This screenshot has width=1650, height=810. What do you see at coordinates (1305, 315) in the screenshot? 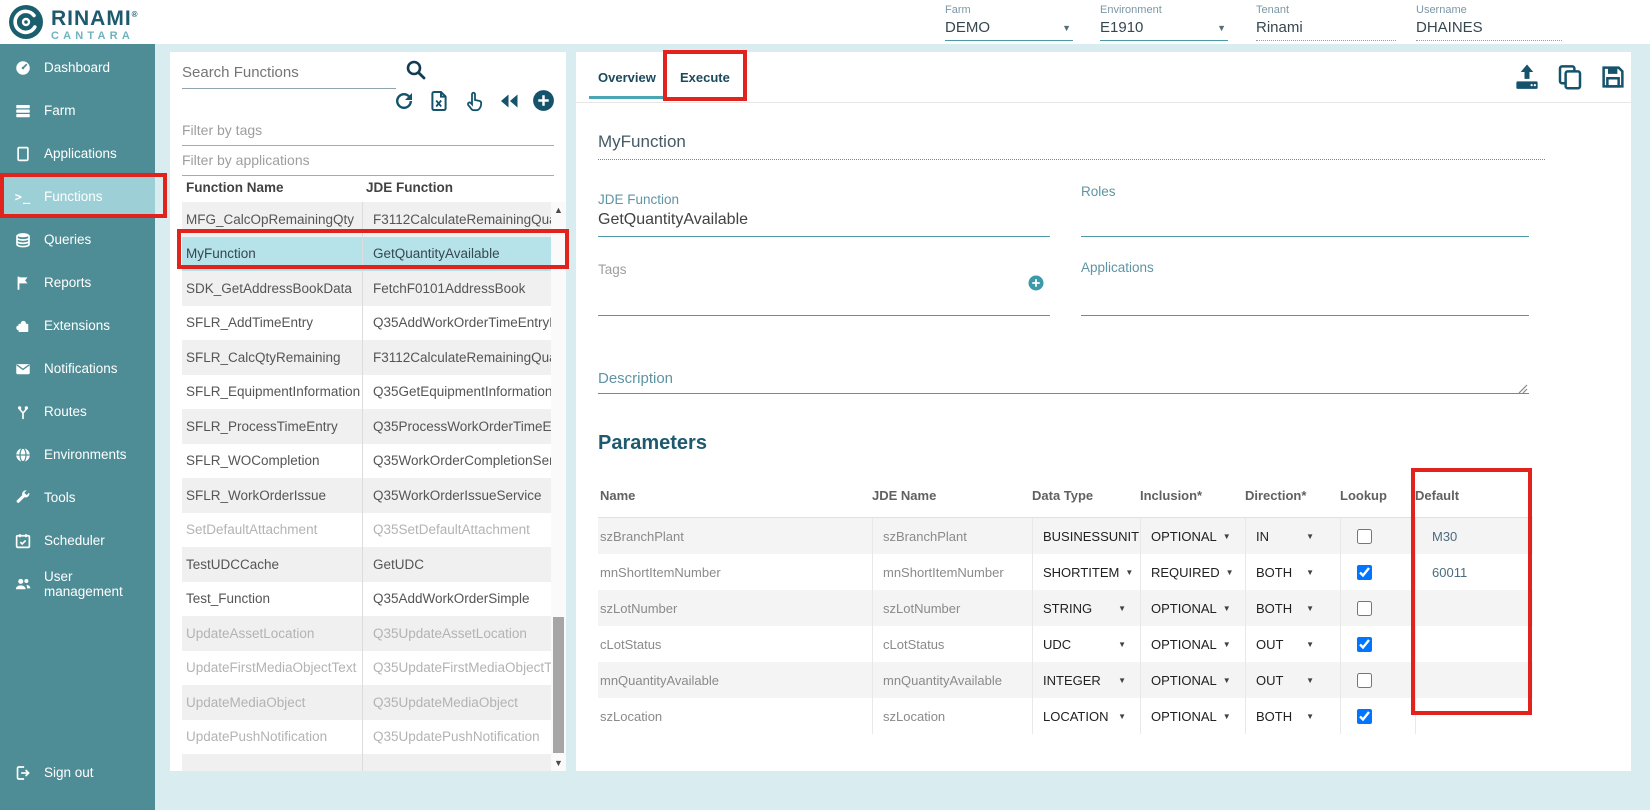
I see `applications-input` at bounding box center [1305, 315].